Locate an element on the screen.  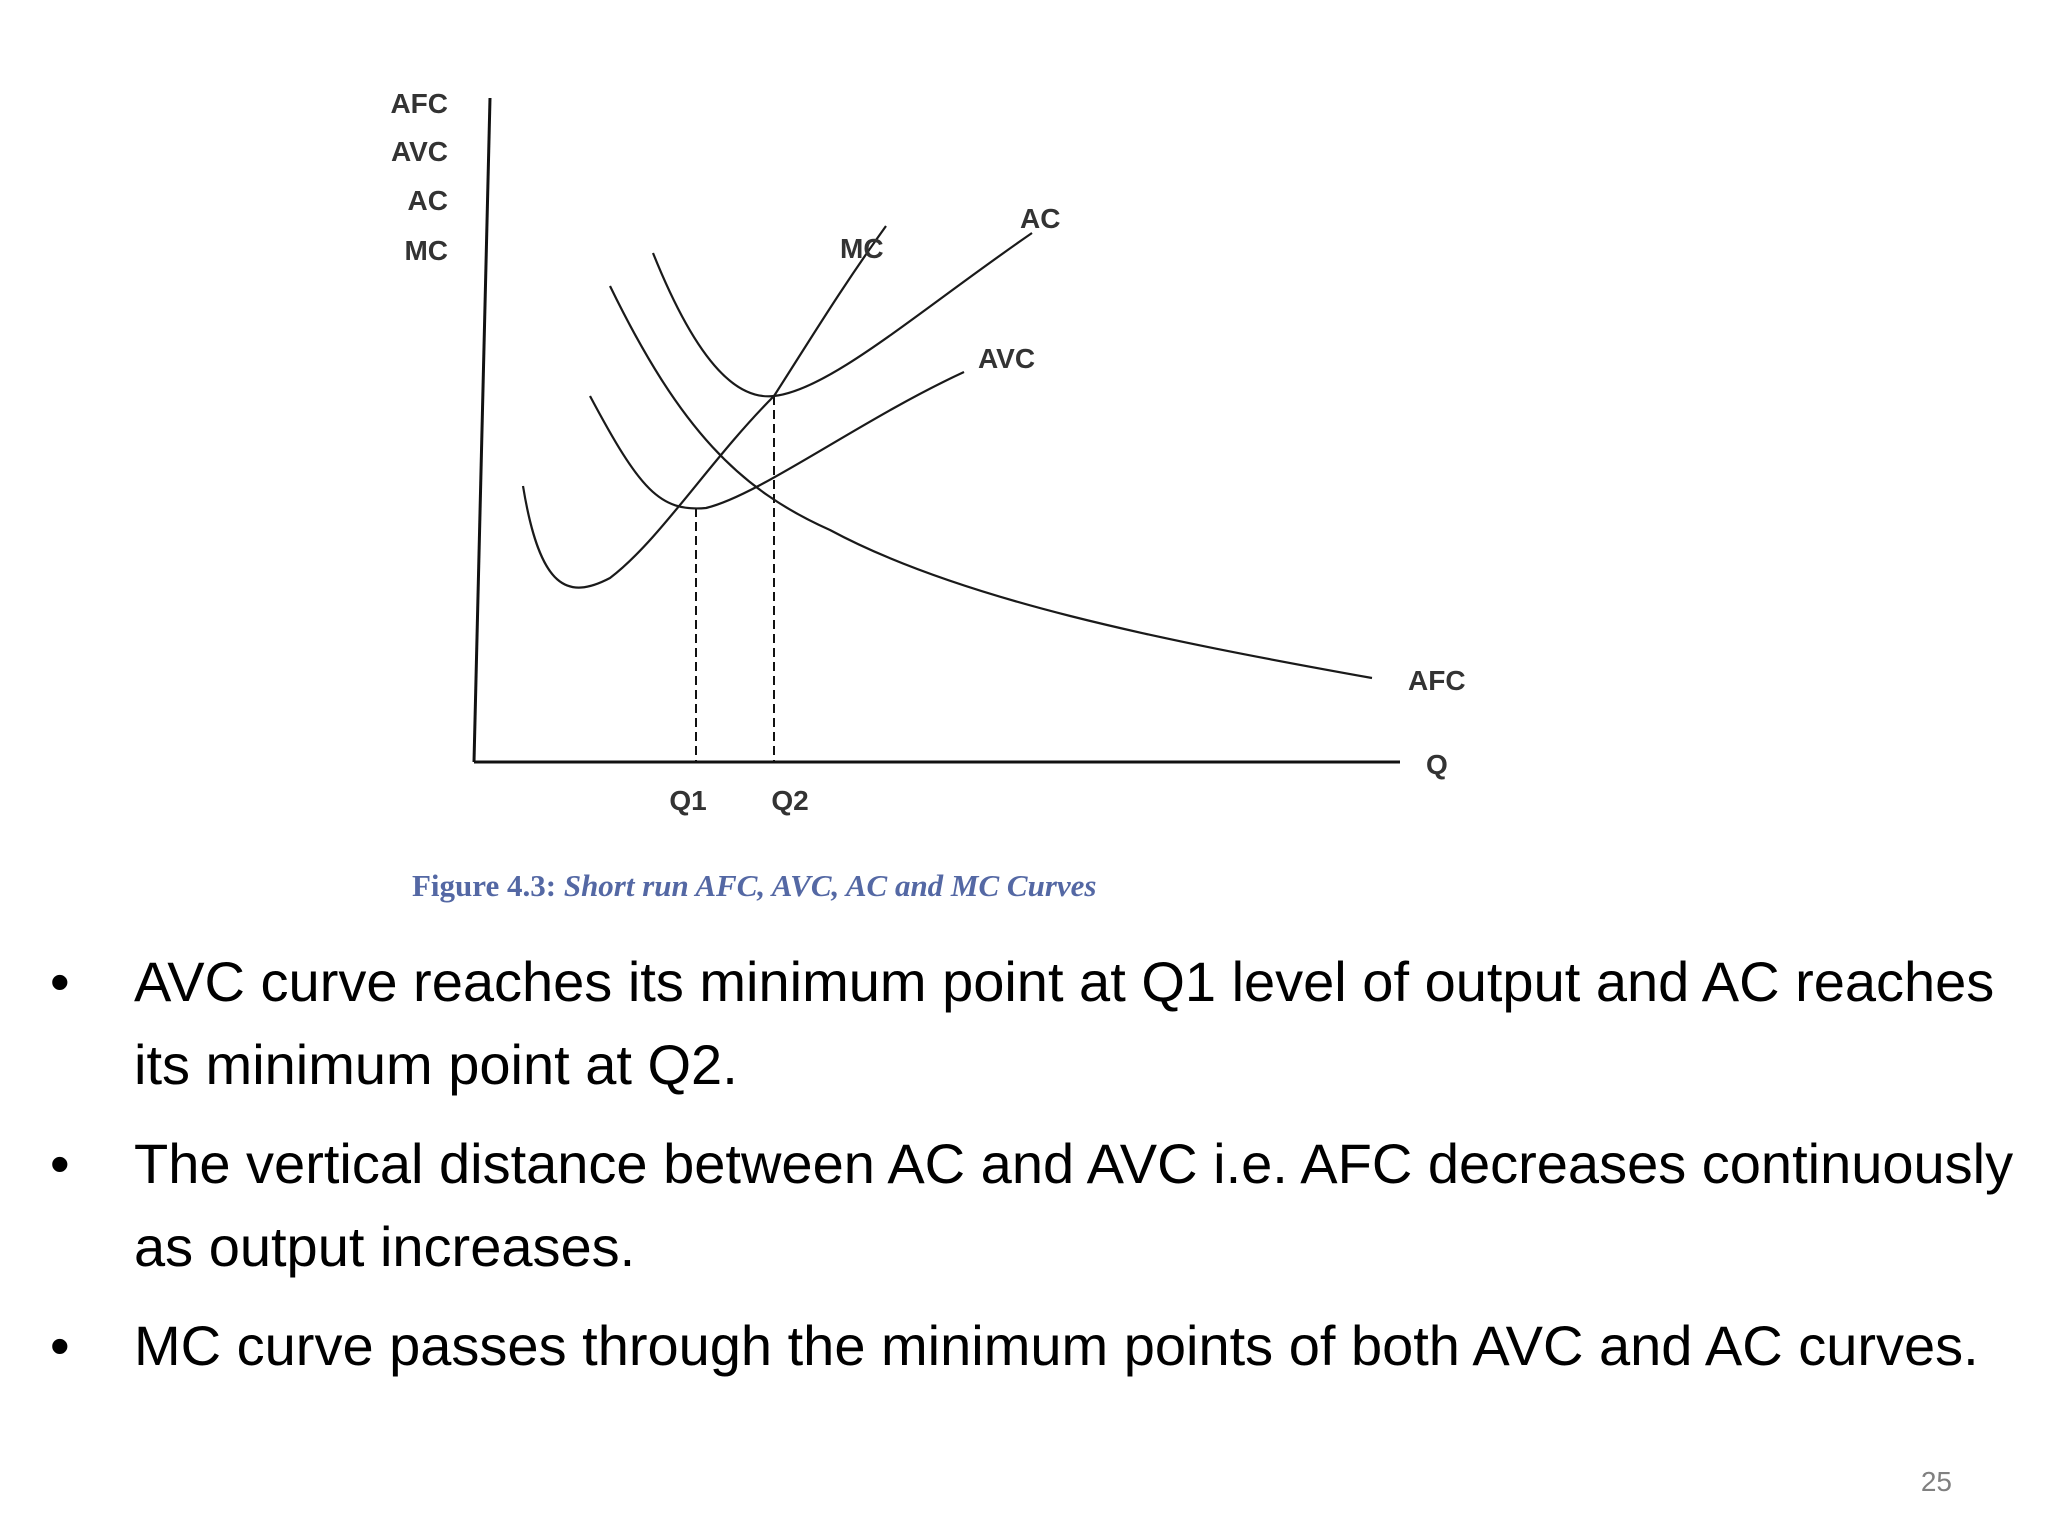
y-axis-label-ac: AC is located at coordinates (428, 200).